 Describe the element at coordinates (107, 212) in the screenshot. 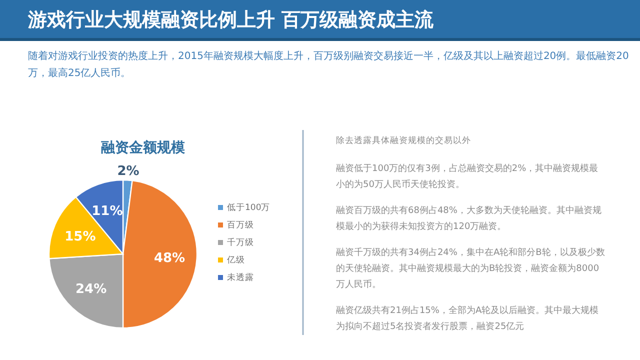

I see `data-label: 11%` at that location.